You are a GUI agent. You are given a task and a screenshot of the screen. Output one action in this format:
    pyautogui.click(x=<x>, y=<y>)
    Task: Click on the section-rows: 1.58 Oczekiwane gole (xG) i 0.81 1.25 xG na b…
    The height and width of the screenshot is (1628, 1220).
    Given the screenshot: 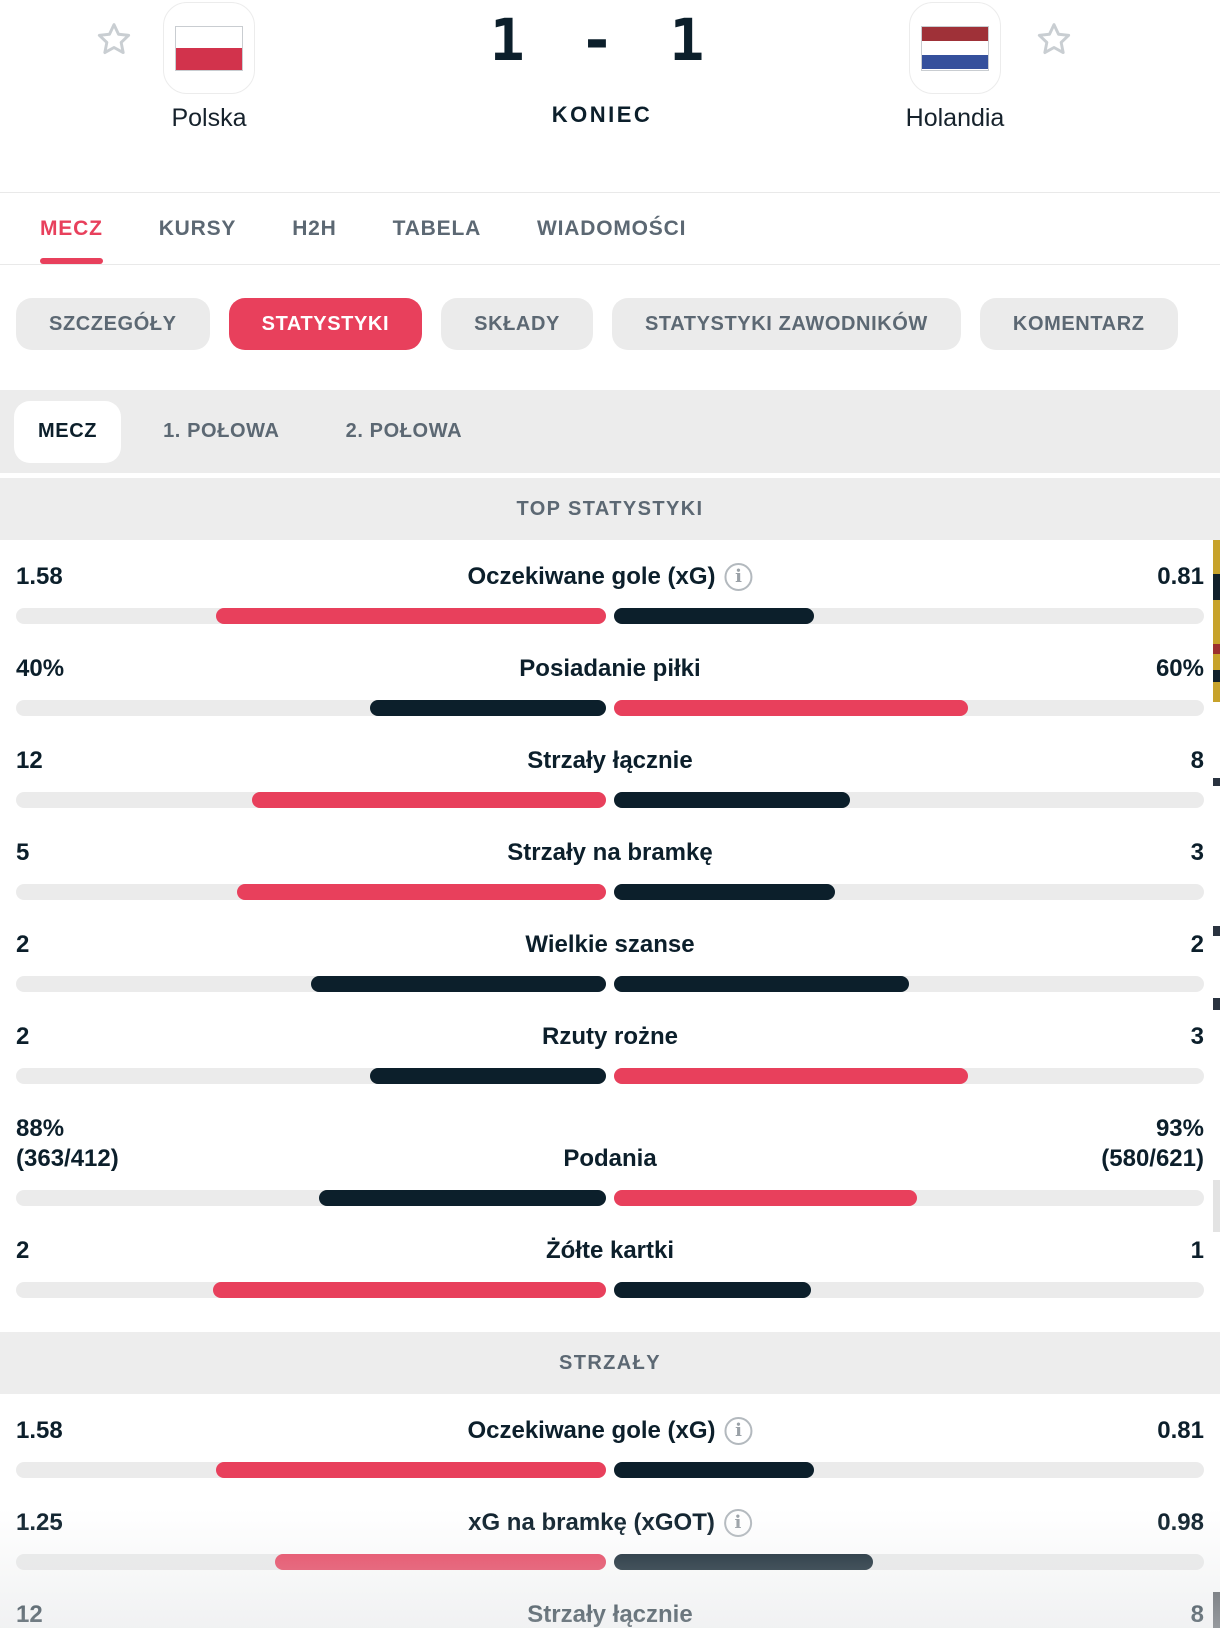 What is the action you would take?
    pyautogui.click(x=610, y=1511)
    